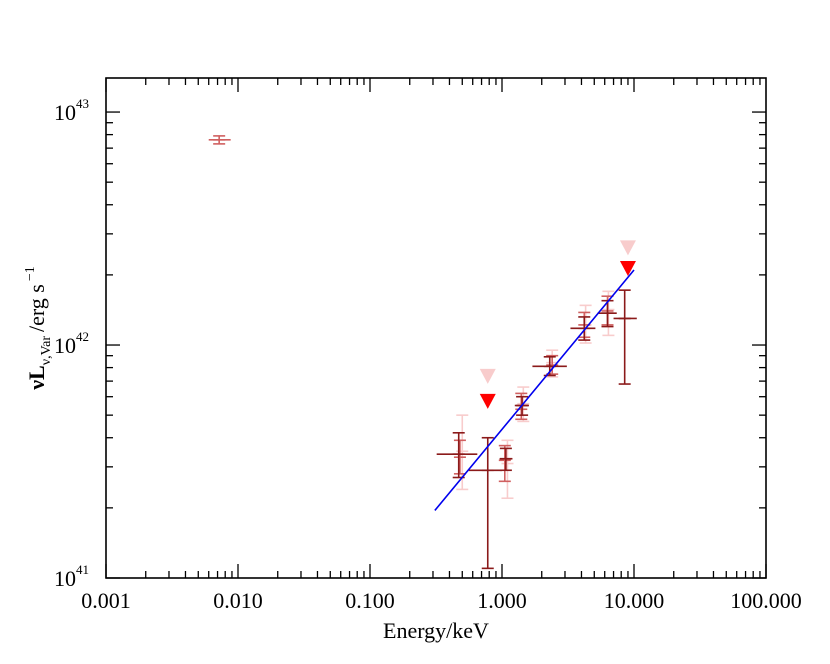 The height and width of the screenshot is (664, 830). Describe the element at coordinates (436, 630) in the screenshot. I see `x-axis-title: Energy/keV` at that location.